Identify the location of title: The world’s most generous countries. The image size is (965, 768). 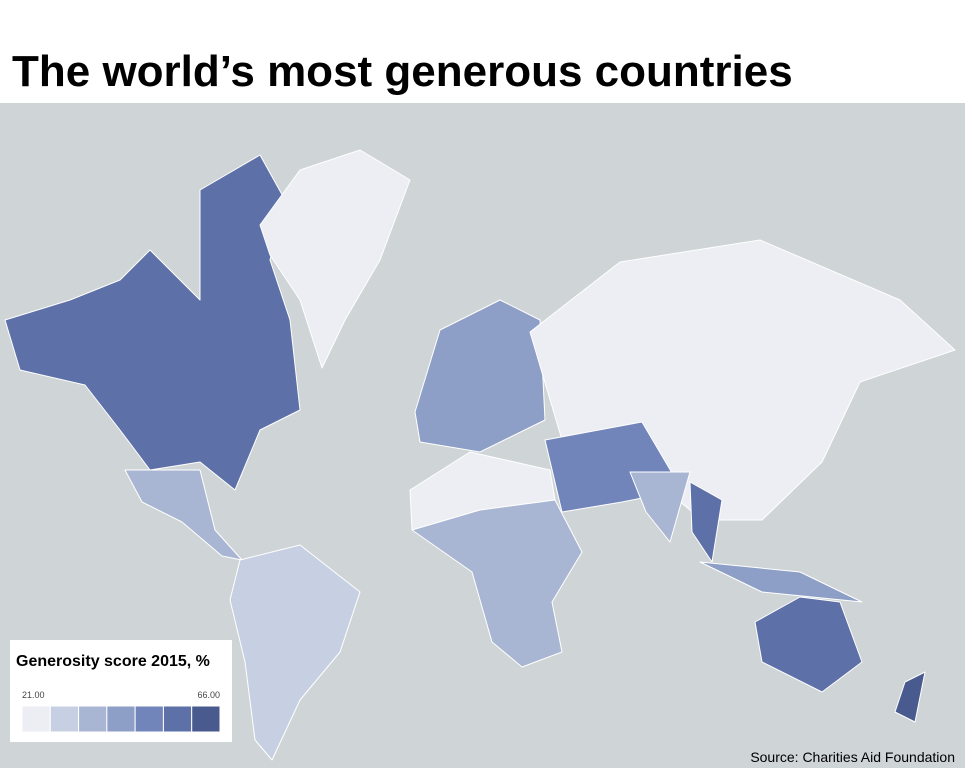
(402, 71).